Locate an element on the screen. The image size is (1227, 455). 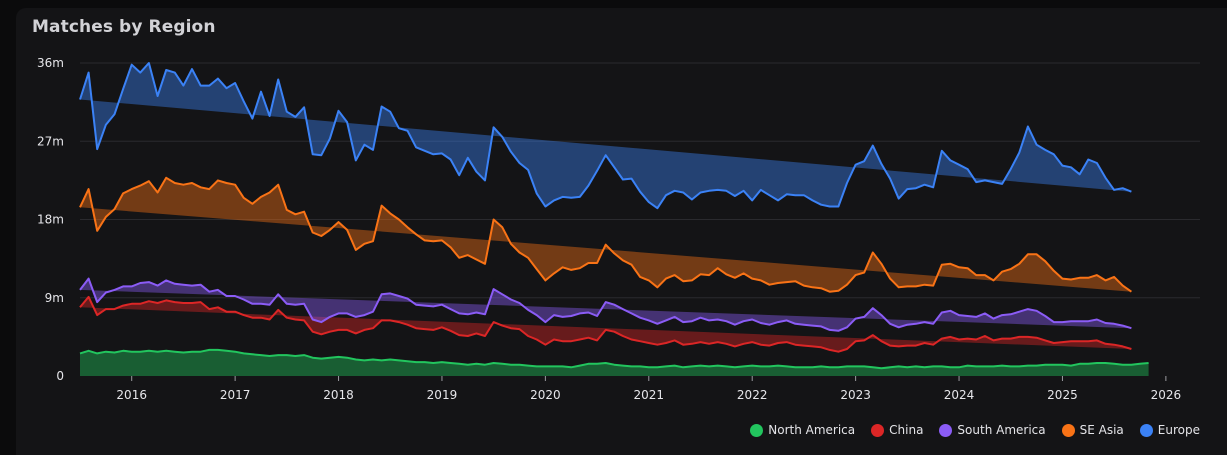
y-tick-label: 27m is located at coordinates (50, 141).